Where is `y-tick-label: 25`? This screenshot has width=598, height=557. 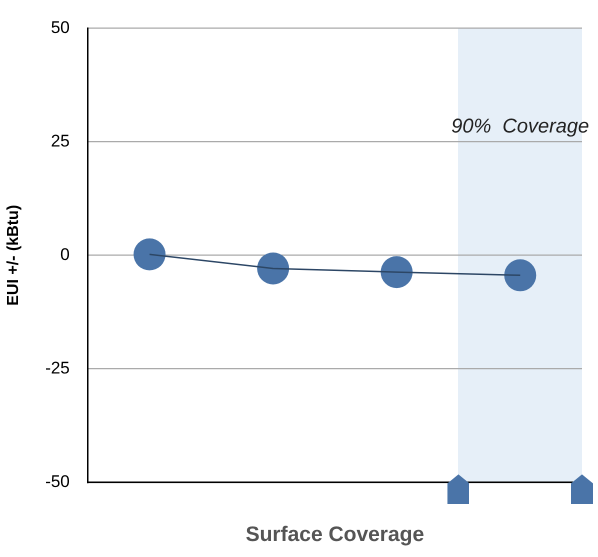 y-tick-label: 25 is located at coordinates (60, 140).